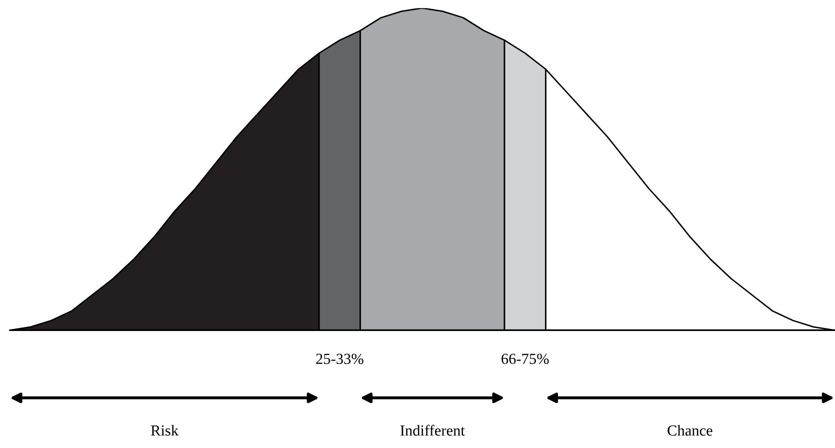 The width and height of the screenshot is (835, 448). What do you see at coordinates (690, 430) in the screenshot?
I see `text: Chance` at bounding box center [690, 430].